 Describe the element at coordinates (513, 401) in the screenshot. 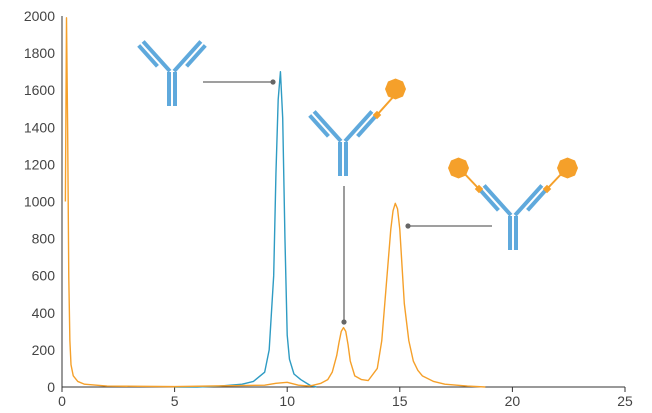

I see `x-tick-label: 20` at that location.